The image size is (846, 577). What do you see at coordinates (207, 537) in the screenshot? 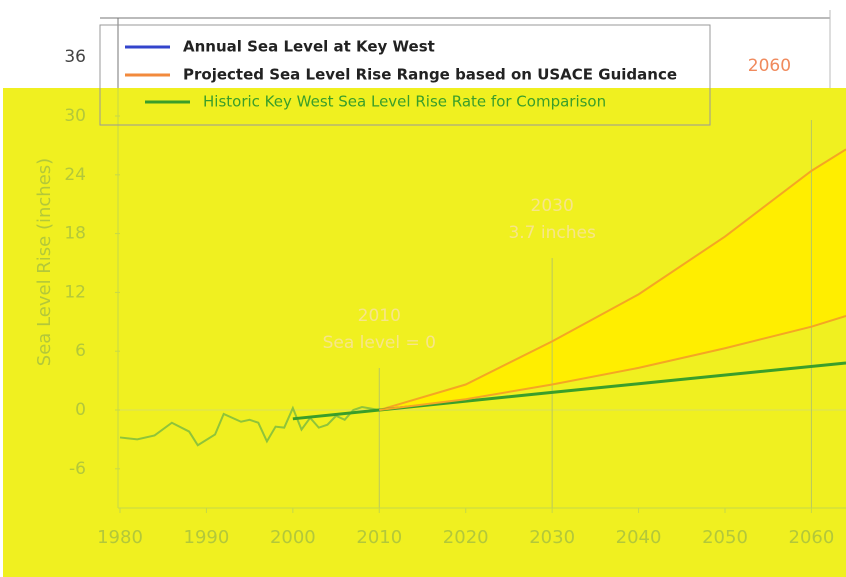
I see `x-tick-label: 1990` at bounding box center [207, 537].